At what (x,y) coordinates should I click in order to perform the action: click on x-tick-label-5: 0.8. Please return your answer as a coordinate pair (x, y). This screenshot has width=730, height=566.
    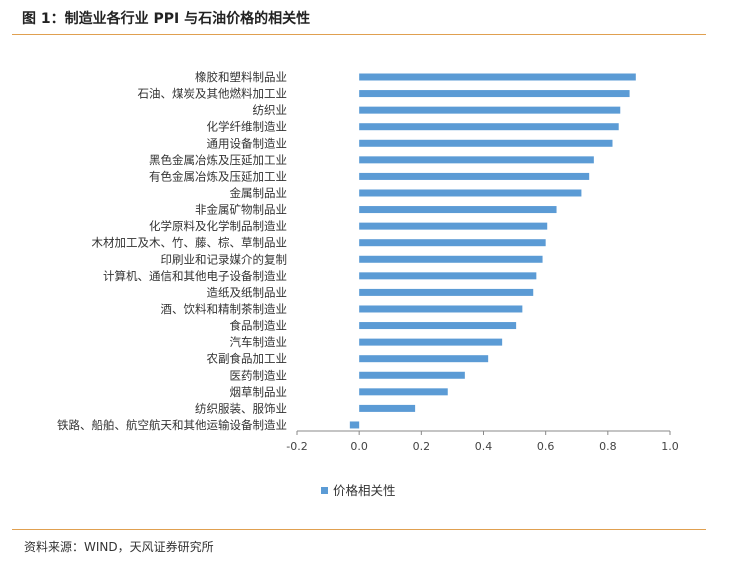
    Looking at the image, I should click on (608, 446).